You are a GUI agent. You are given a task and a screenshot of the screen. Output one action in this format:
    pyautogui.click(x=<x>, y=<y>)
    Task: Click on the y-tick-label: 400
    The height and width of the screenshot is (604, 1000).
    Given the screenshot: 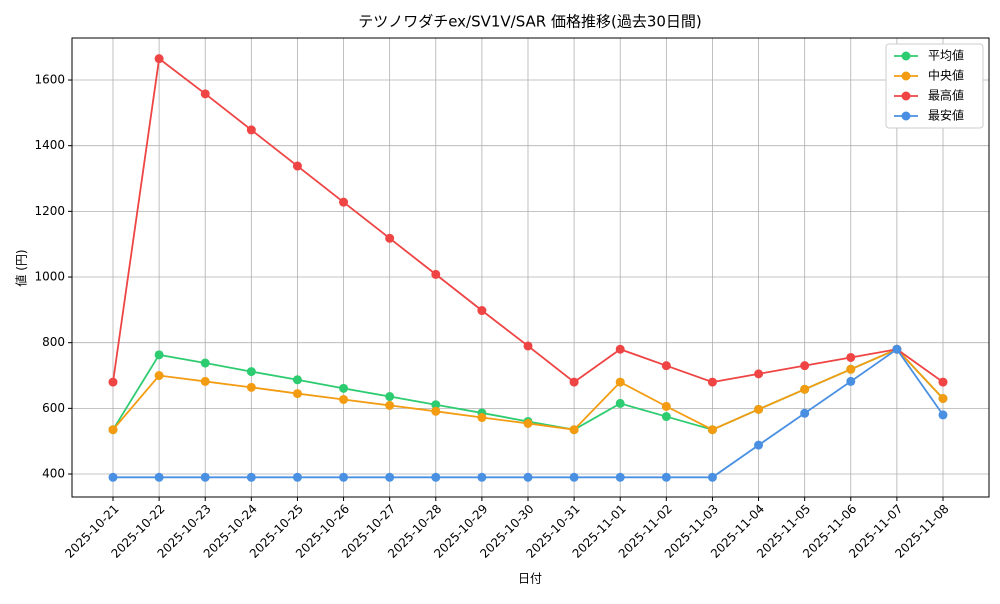 What is the action you would take?
    pyautogui.click(x=53, y=474)
    